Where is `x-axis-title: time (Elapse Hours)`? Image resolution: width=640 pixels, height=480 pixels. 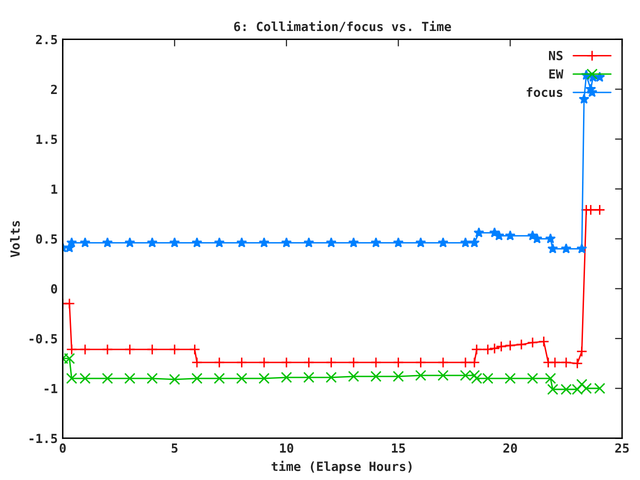 x-axis-title: time (Elapse Hours) is located at coordinates (342, 467).